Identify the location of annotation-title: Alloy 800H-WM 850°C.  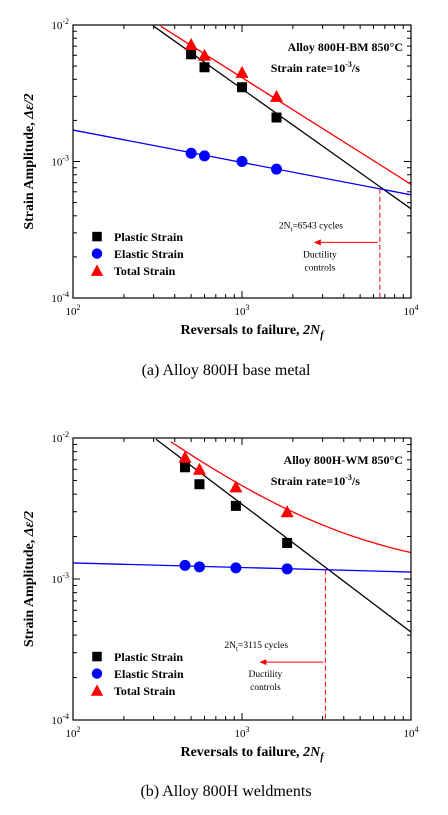
(343, 460).